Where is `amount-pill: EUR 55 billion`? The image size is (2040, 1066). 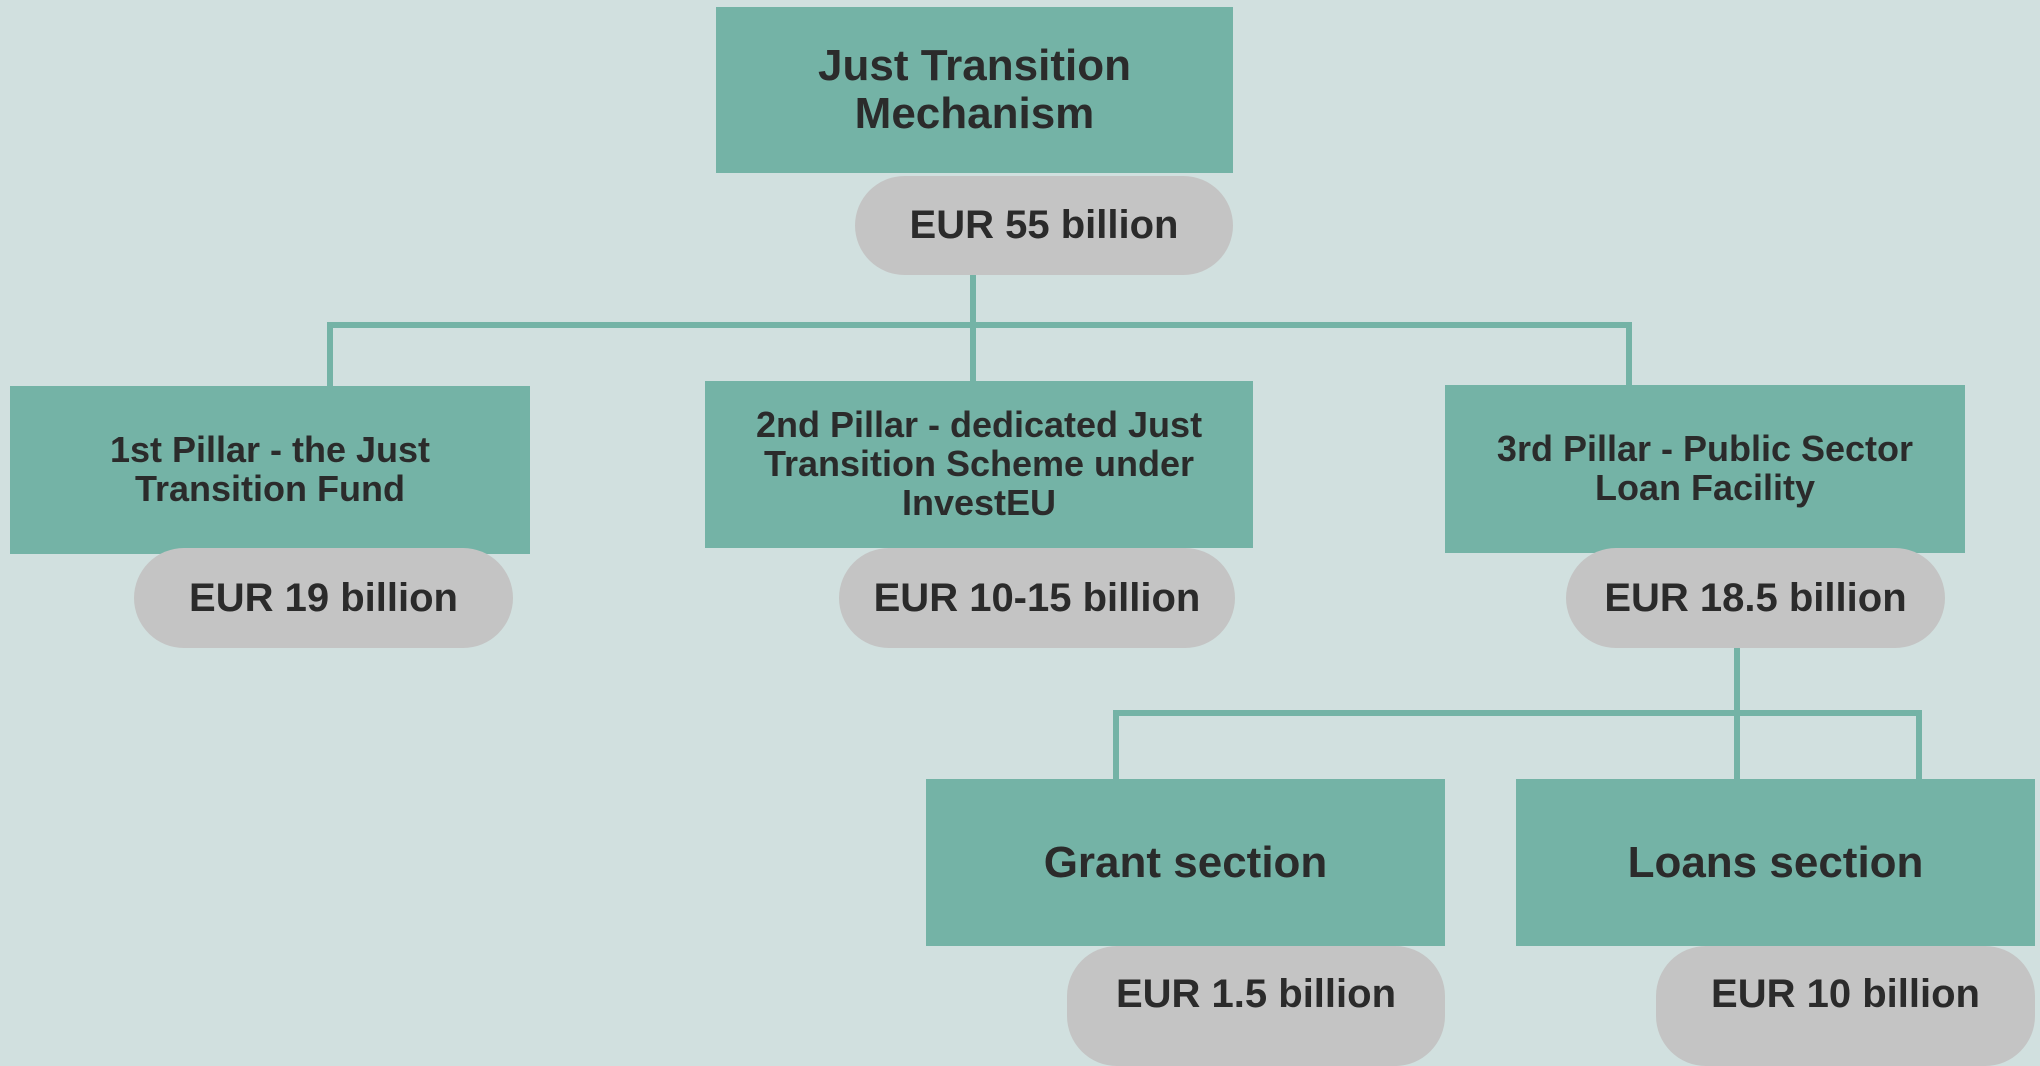 amount-pill: EUR 55 billion is located at coordinates (1044, 225).